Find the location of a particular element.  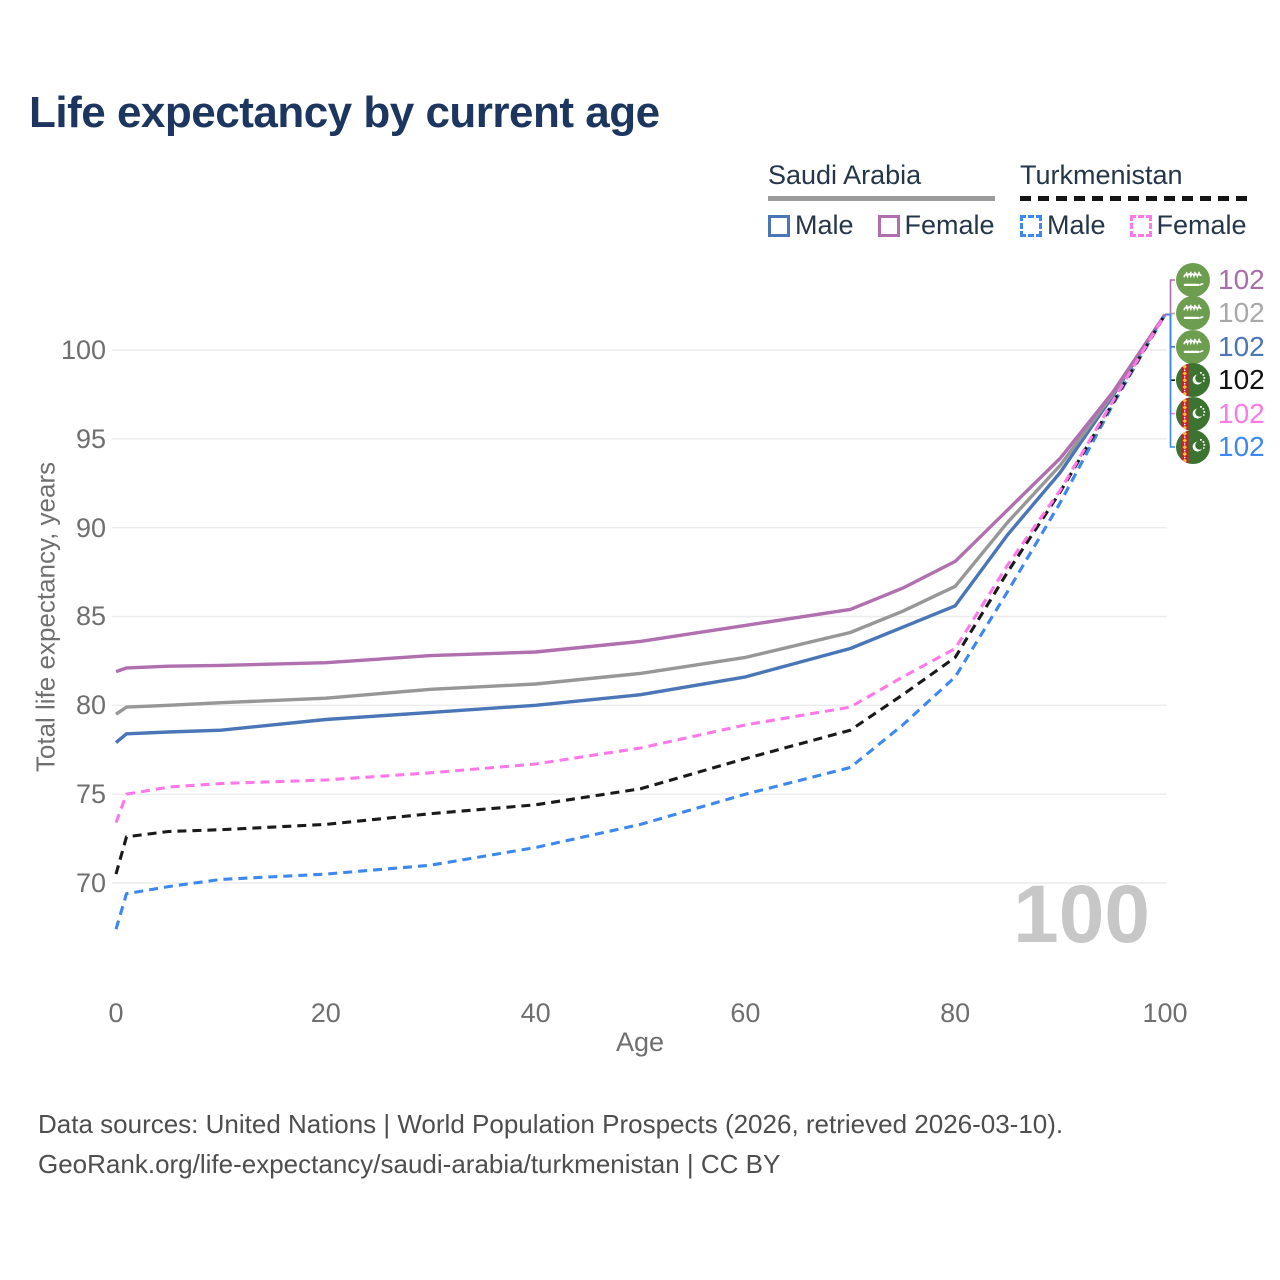

x-tick-label-0: 0 is located at coordinates (116, 1013).